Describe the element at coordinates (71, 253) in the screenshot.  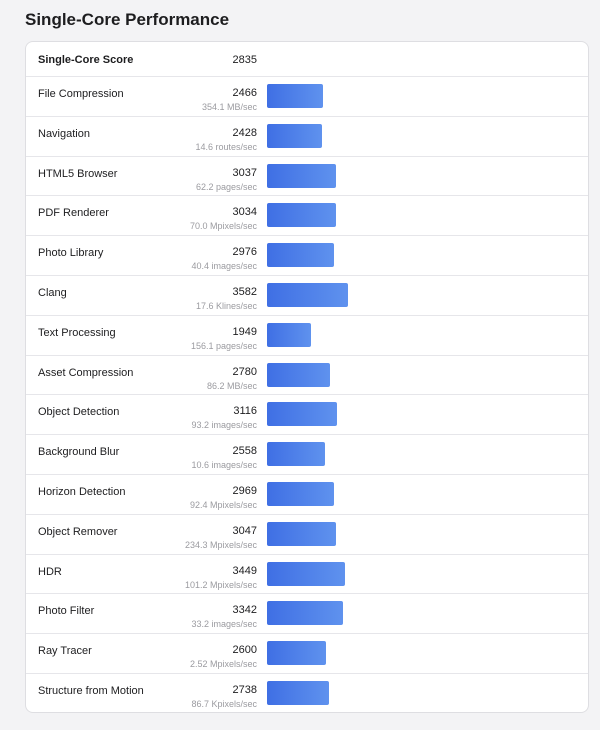
I see `benchmark-name: Photo Library` at that location.